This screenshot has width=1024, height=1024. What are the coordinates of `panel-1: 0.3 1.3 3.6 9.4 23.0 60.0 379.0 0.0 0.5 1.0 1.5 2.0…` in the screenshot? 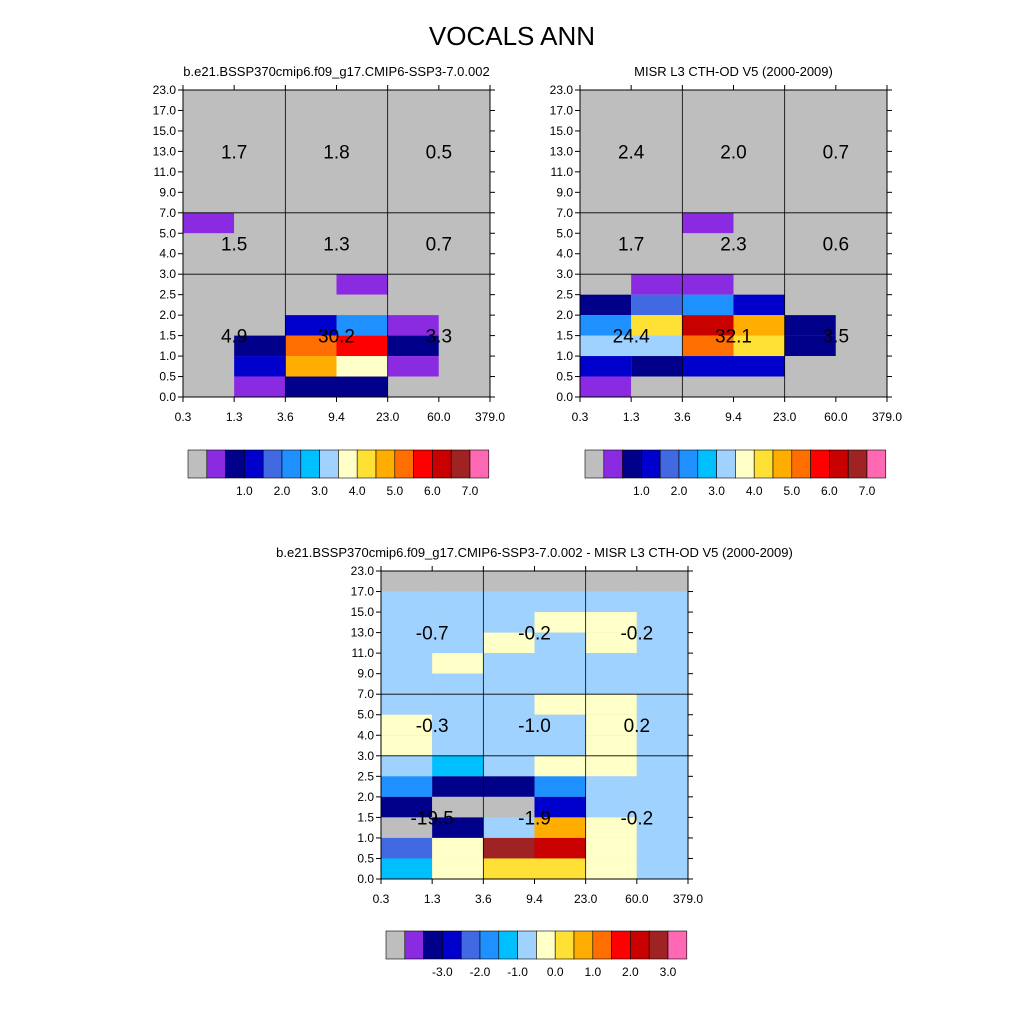 It's located at (329, 281).